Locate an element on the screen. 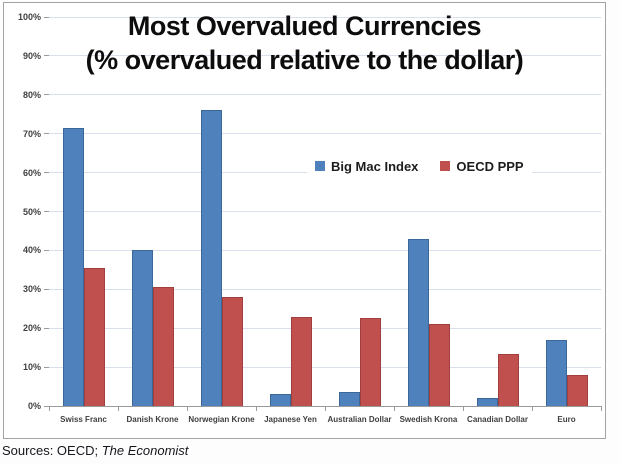 This screenshot has height=464, width=620. x-axis-label-swedish-krona: Swedish Krona is located at coordinates (428, 419).